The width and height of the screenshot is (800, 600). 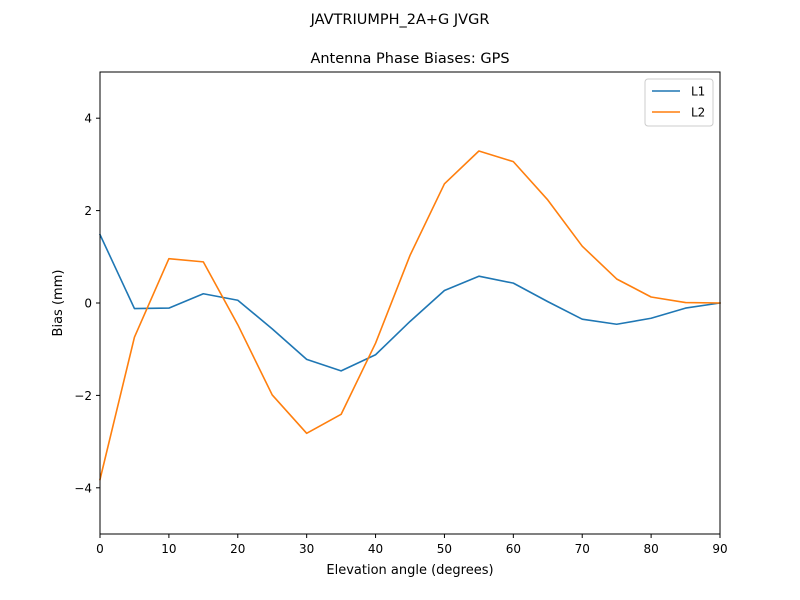 I want to click on y-tick-label: 2, so click(x=88, y=211).